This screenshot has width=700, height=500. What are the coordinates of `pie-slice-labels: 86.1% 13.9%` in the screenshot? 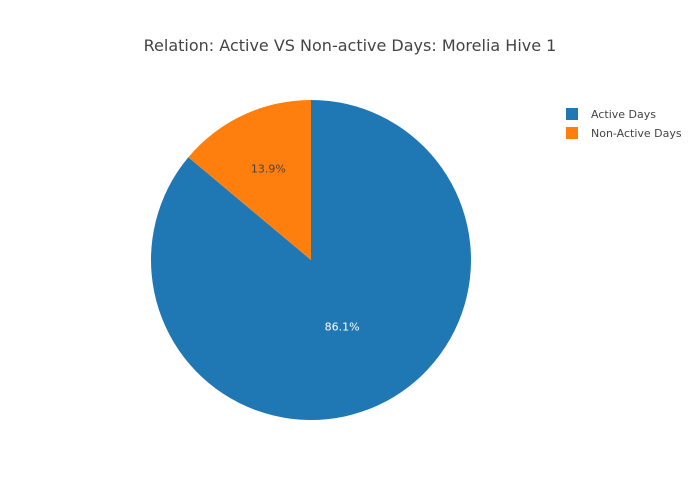 It's located at (305, 248).